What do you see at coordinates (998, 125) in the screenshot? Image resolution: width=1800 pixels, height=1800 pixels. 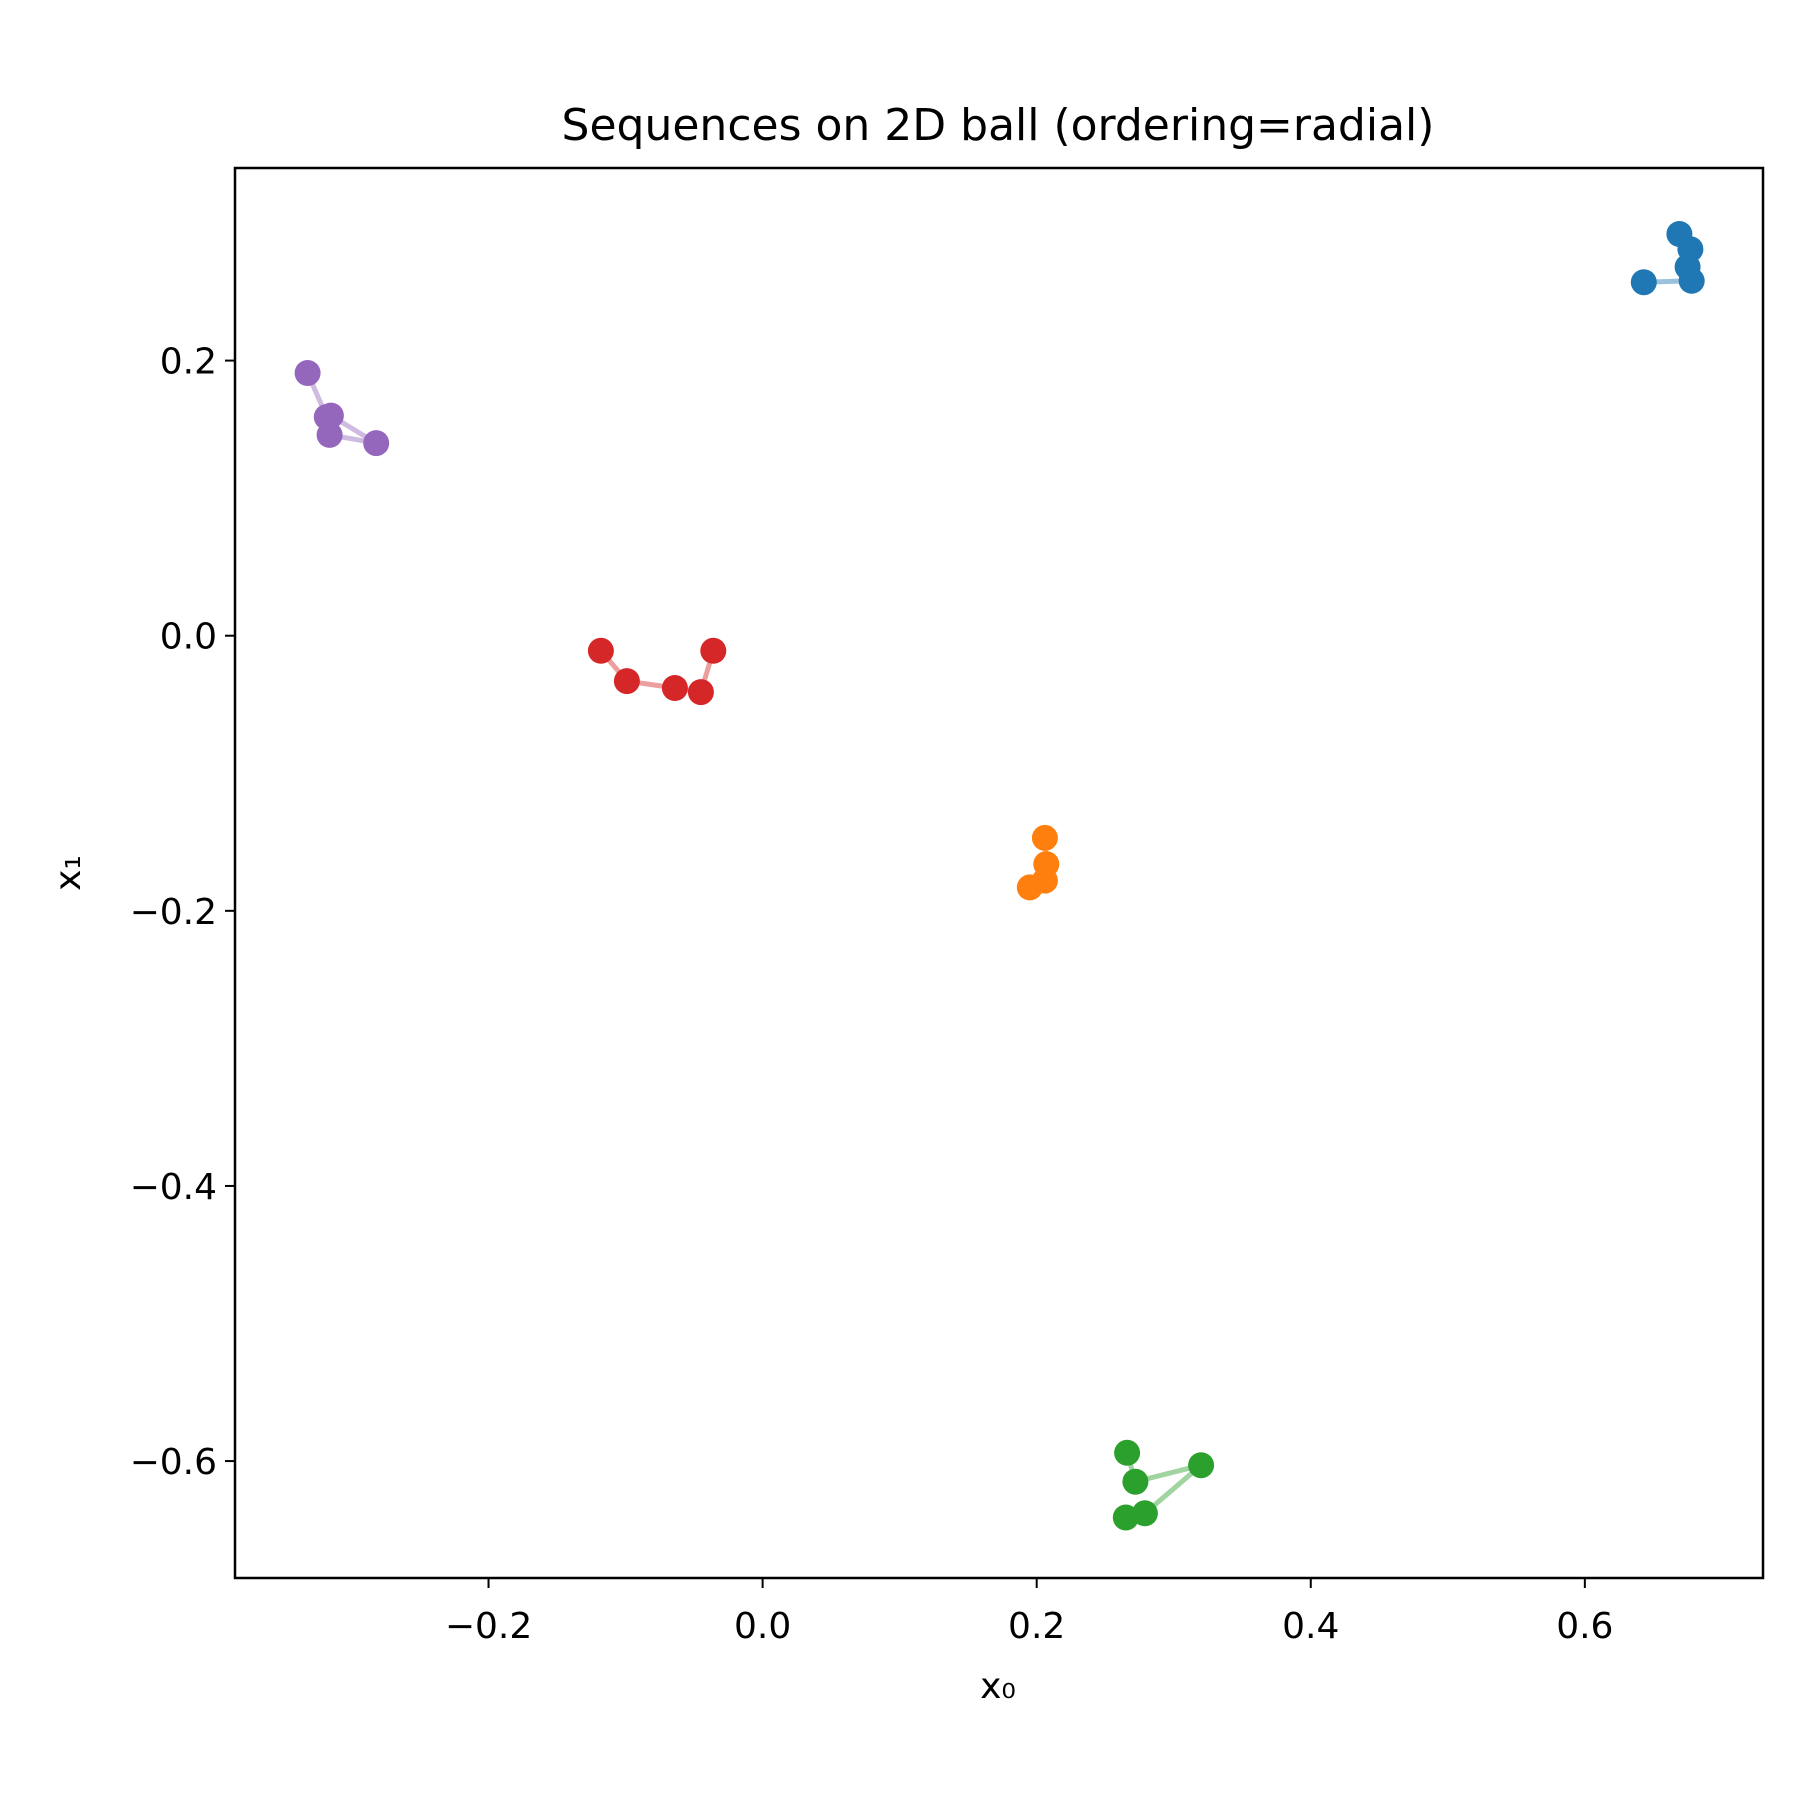 I see `chart-title: Sequences on 2D ball (ordering=radial)` at bounding box center [998, 125].